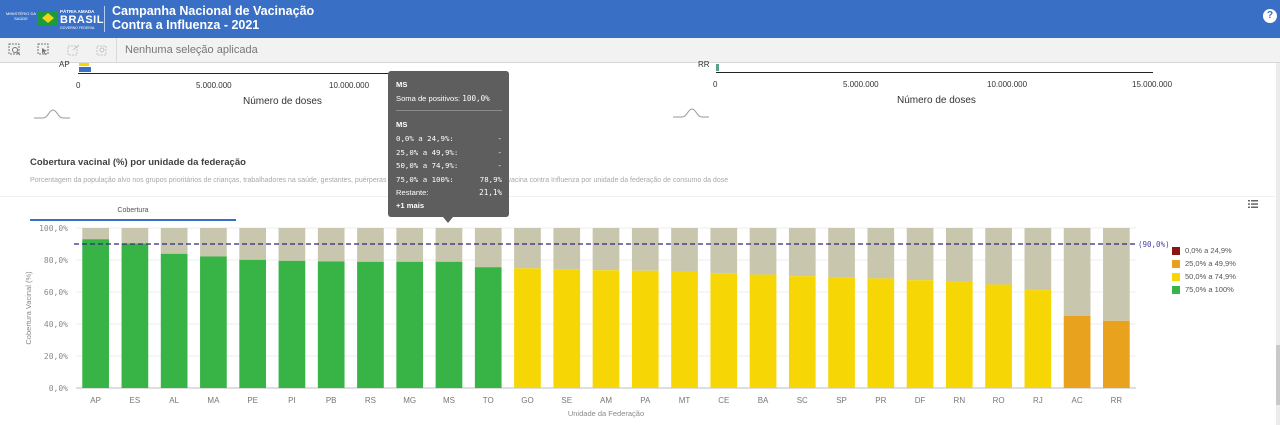  What do you see at coordinates (282, 101) in the screenshot?
I see `x-axis-title: Número de doses` at bounding box center [282, 101].